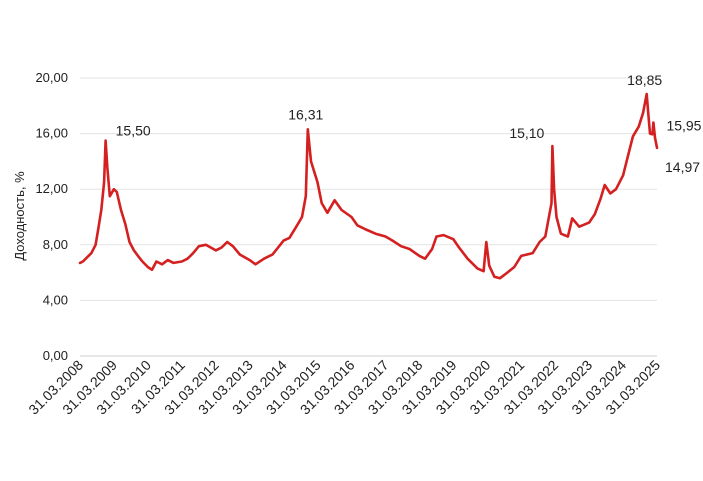  I want to click on y-axis-ticks: 0,00 4,00 8,00 12,00 16,00 20,00, so click(51, 216).